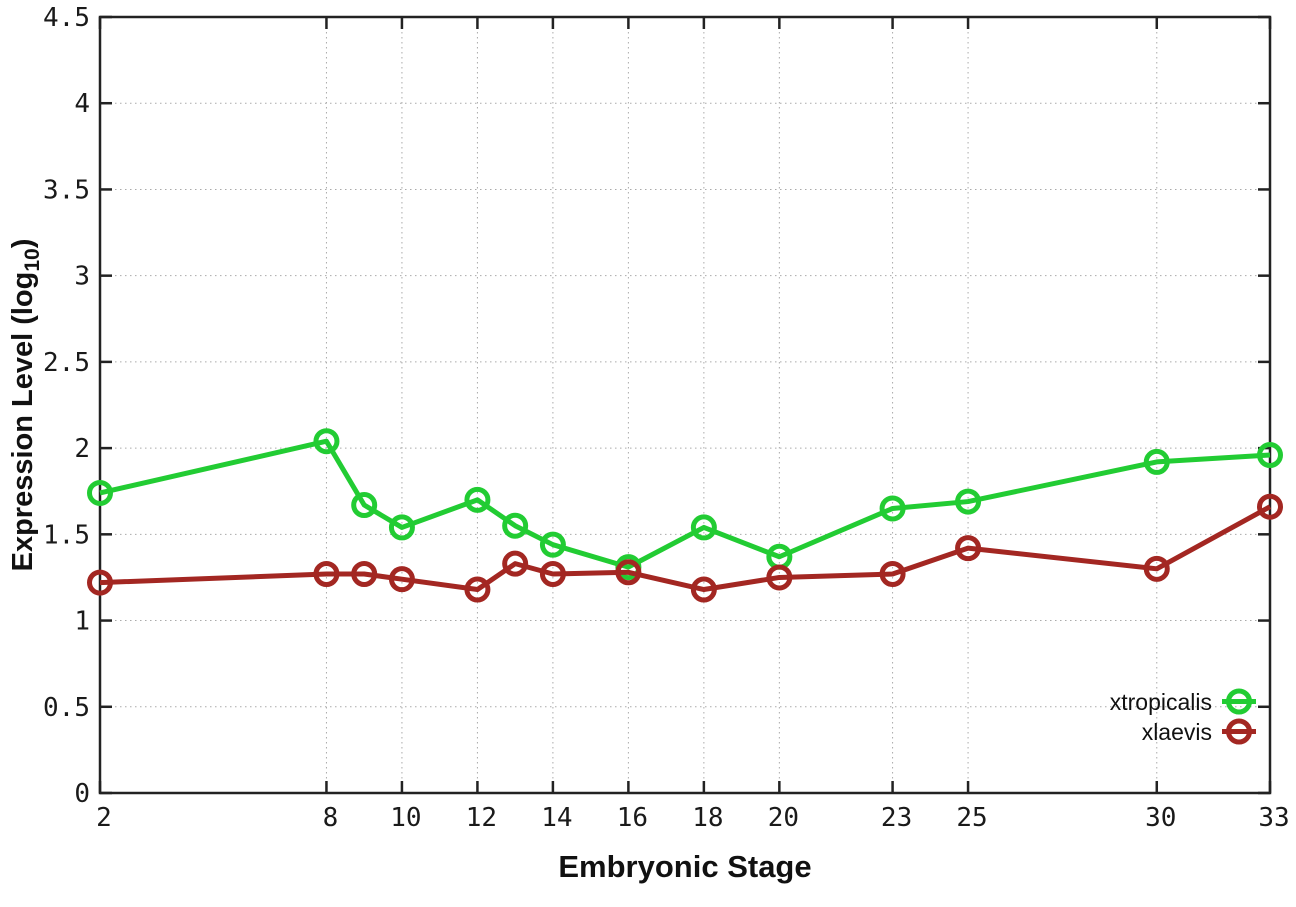  What do you see at coordinates (66, 190) in the screenshot?
I see `y-tick-label: 3.5` at bounding box center [66, 190].